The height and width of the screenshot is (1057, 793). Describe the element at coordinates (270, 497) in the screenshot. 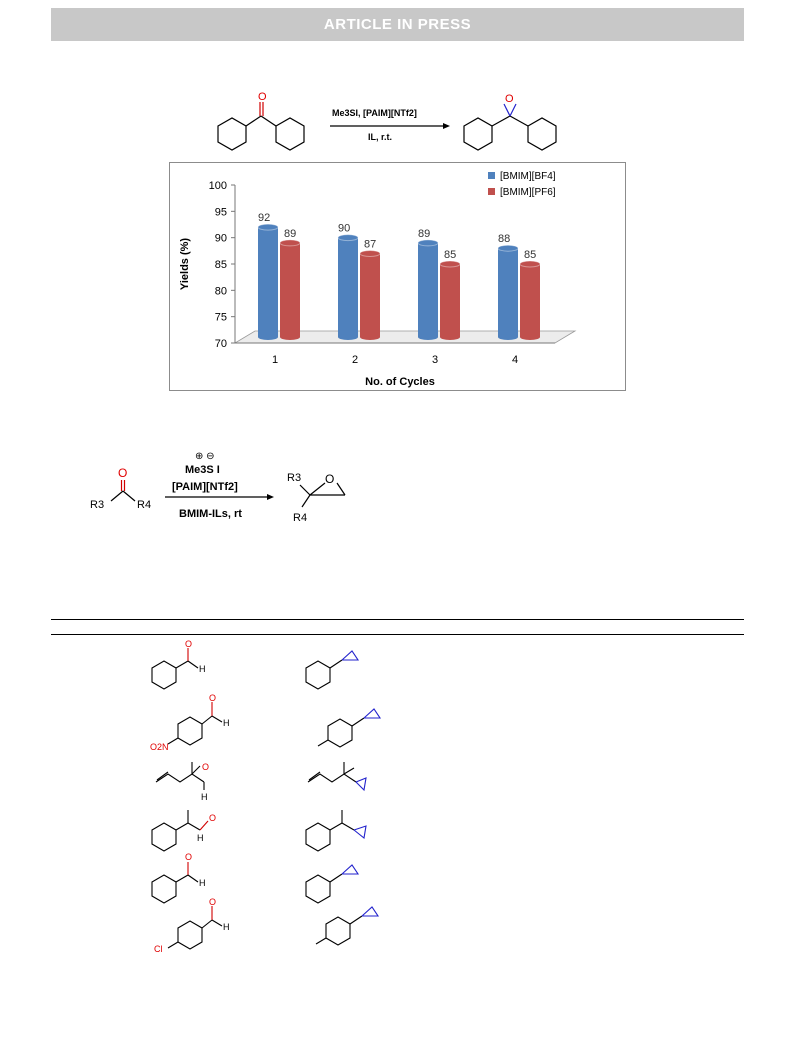

I see `scheme2-arrow-head` at that location.